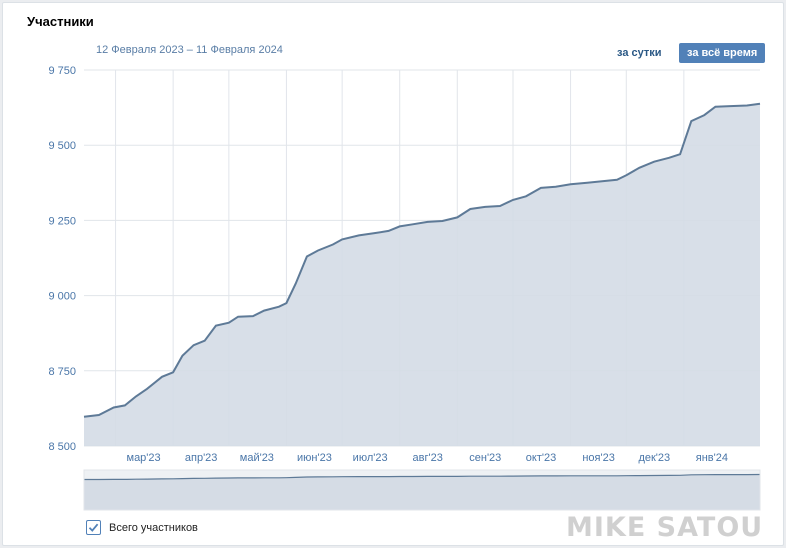  I want to click on legend-label: Всего участников, so click(153, 527).